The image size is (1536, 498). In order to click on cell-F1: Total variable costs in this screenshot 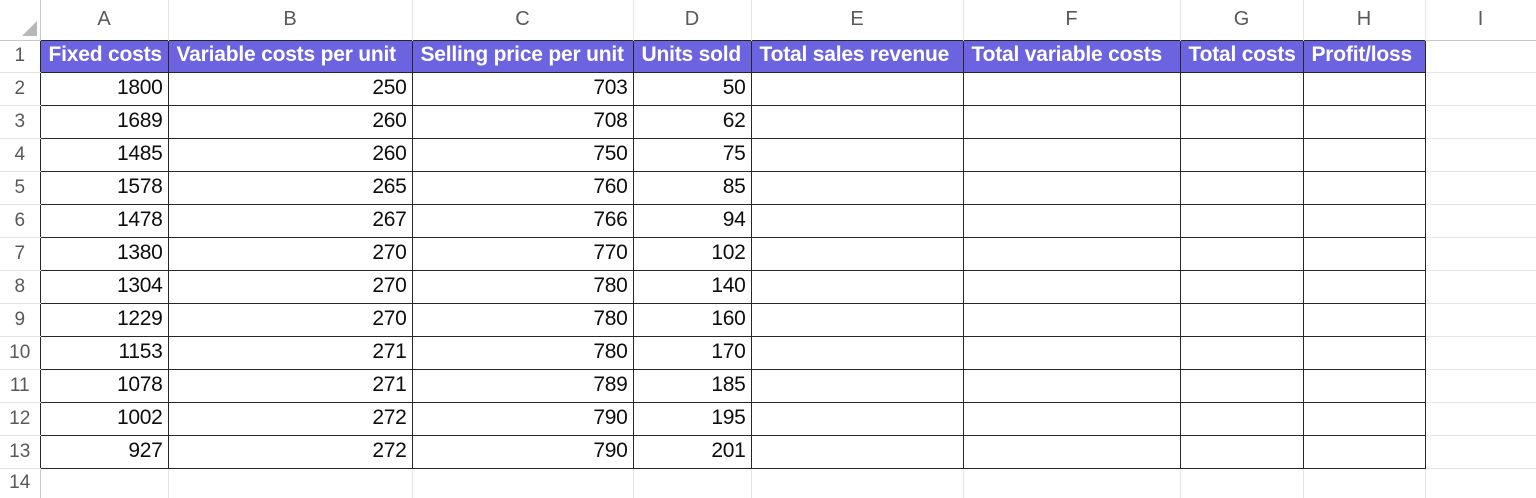, I will do `click(1071, 56)`.